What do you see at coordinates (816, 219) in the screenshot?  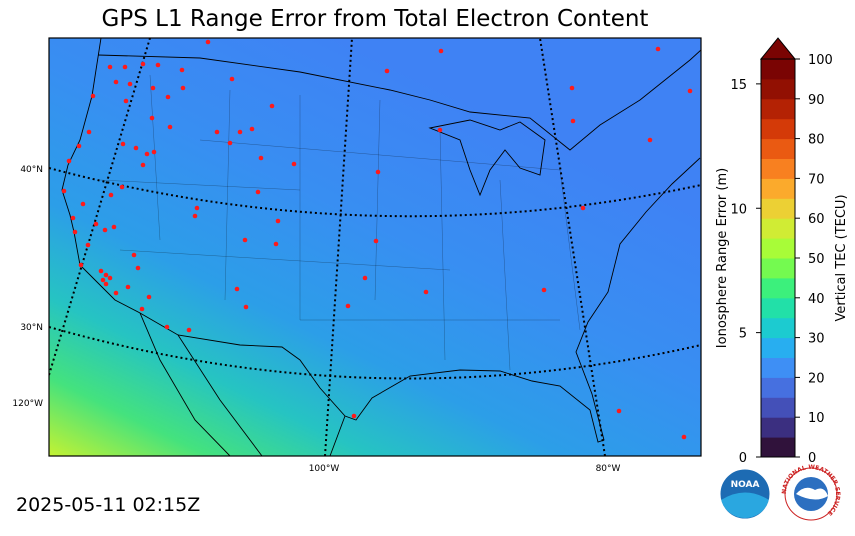 I see `tick-label: 60` at bounding box center [816, 219].